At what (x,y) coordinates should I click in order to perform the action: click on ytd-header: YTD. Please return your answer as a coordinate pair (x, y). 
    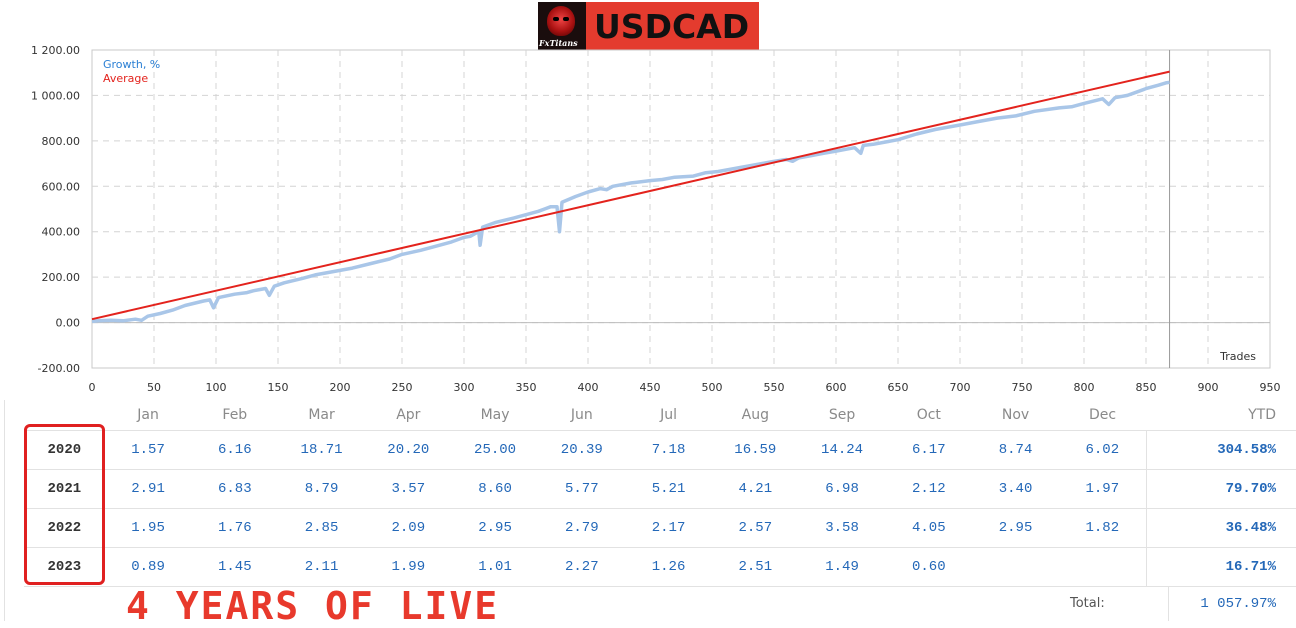
    Looking at the image, I should click on (1262, 415).